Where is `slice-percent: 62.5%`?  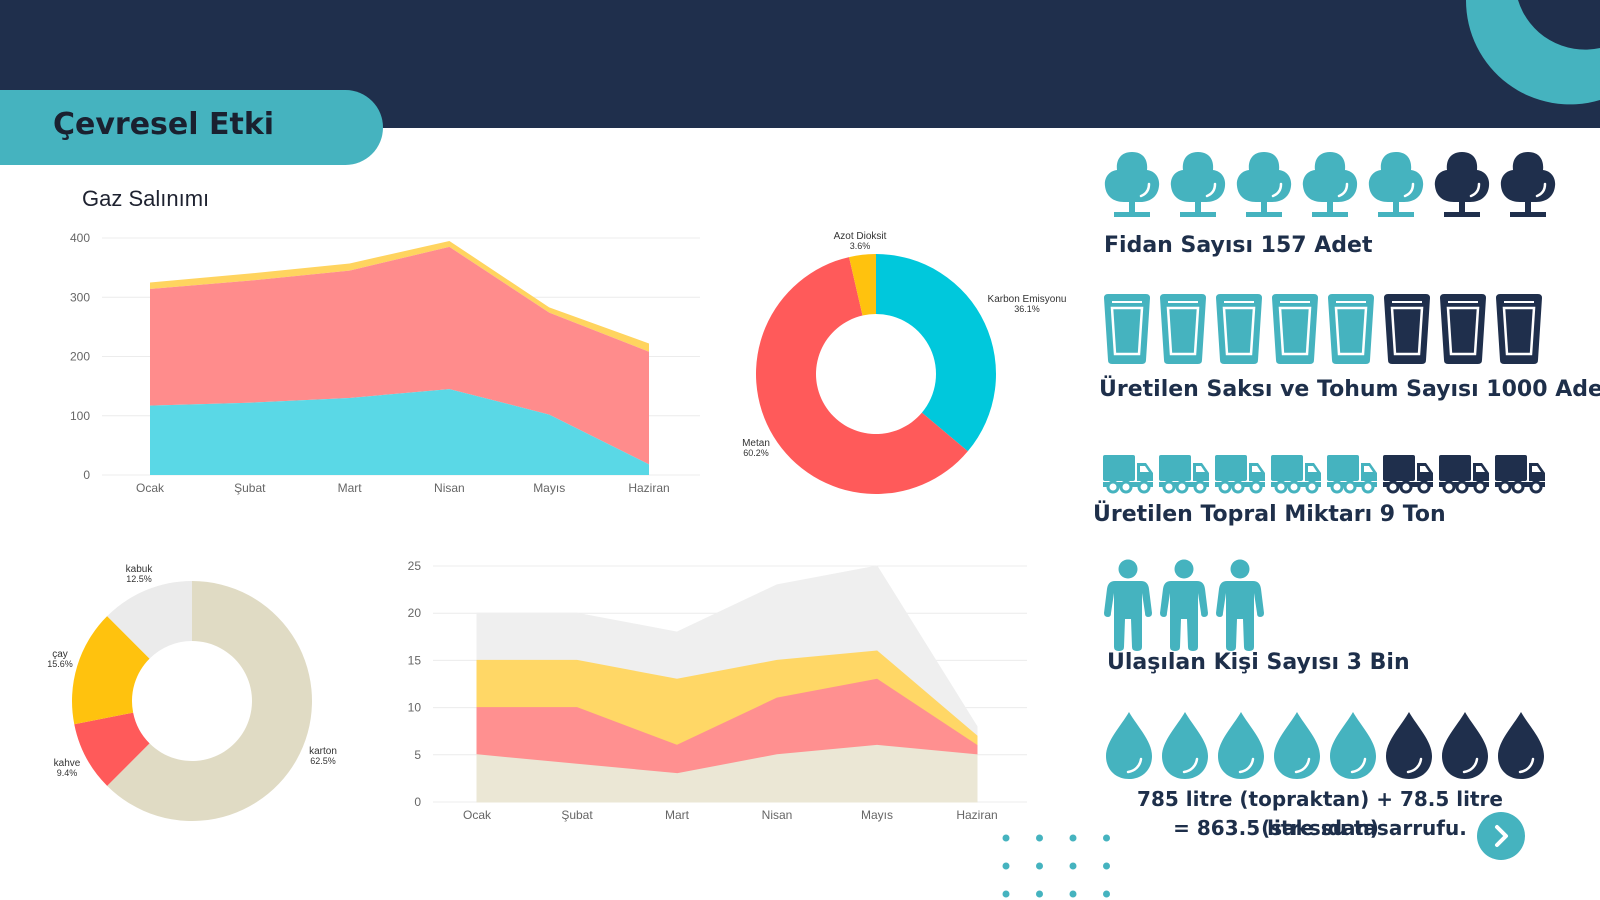
slice-percent: 62.5% is located at coordinates (323, 761).